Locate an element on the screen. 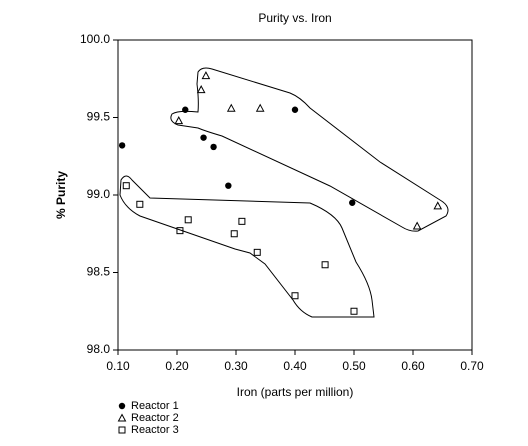 Image resolution: width=528 pixels, height=446 pixels. y-axis-label: % Purity is located at coordinates (61, 195).